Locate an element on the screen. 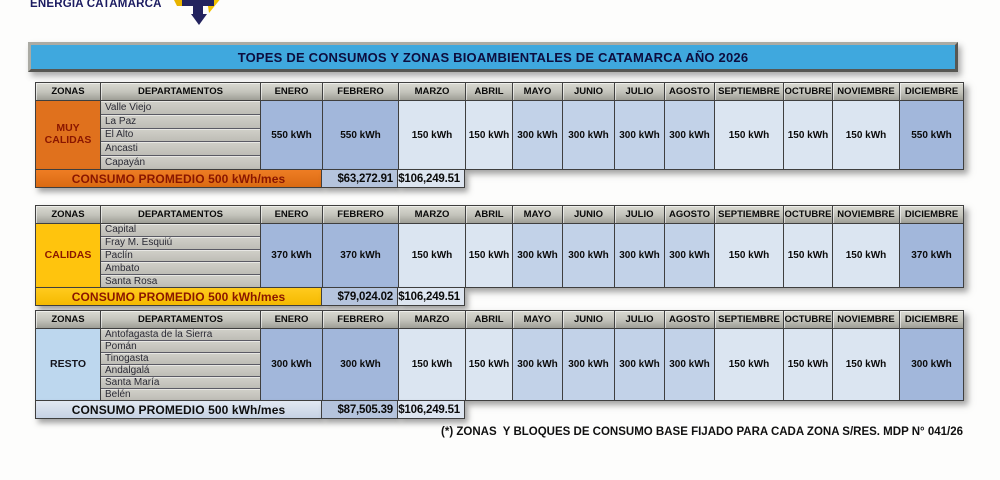 This screenshot has width=1000, height=480. kwh-cell: 370 kWh is located at coordinates (931, 255).